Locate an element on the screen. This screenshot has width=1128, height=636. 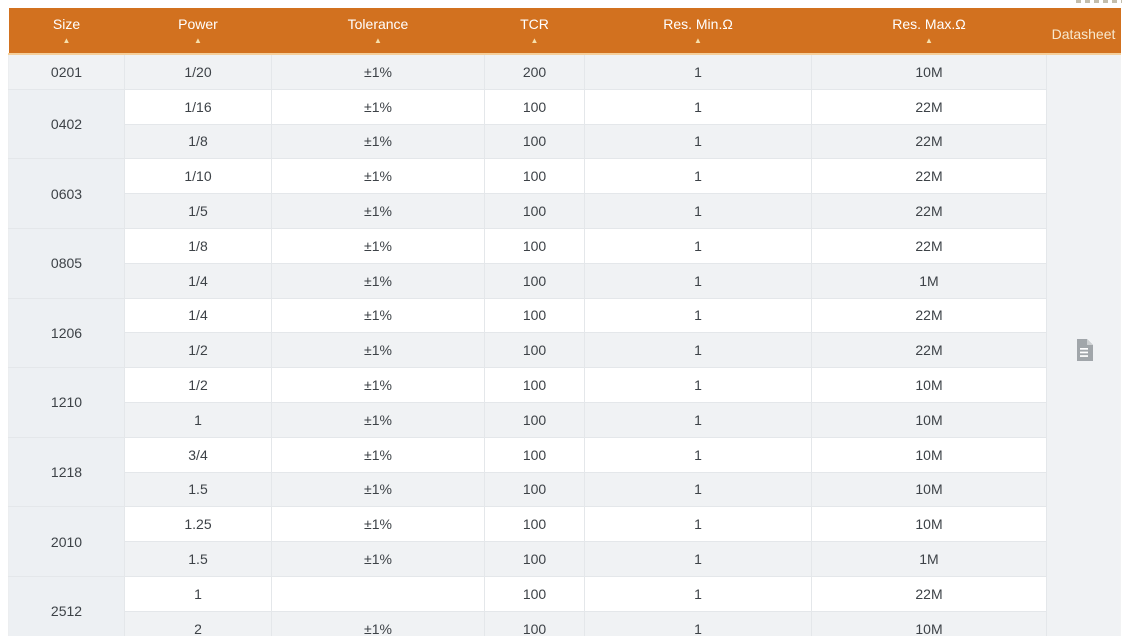
power-cell: 1/10 is located at coordinates (198, 176).